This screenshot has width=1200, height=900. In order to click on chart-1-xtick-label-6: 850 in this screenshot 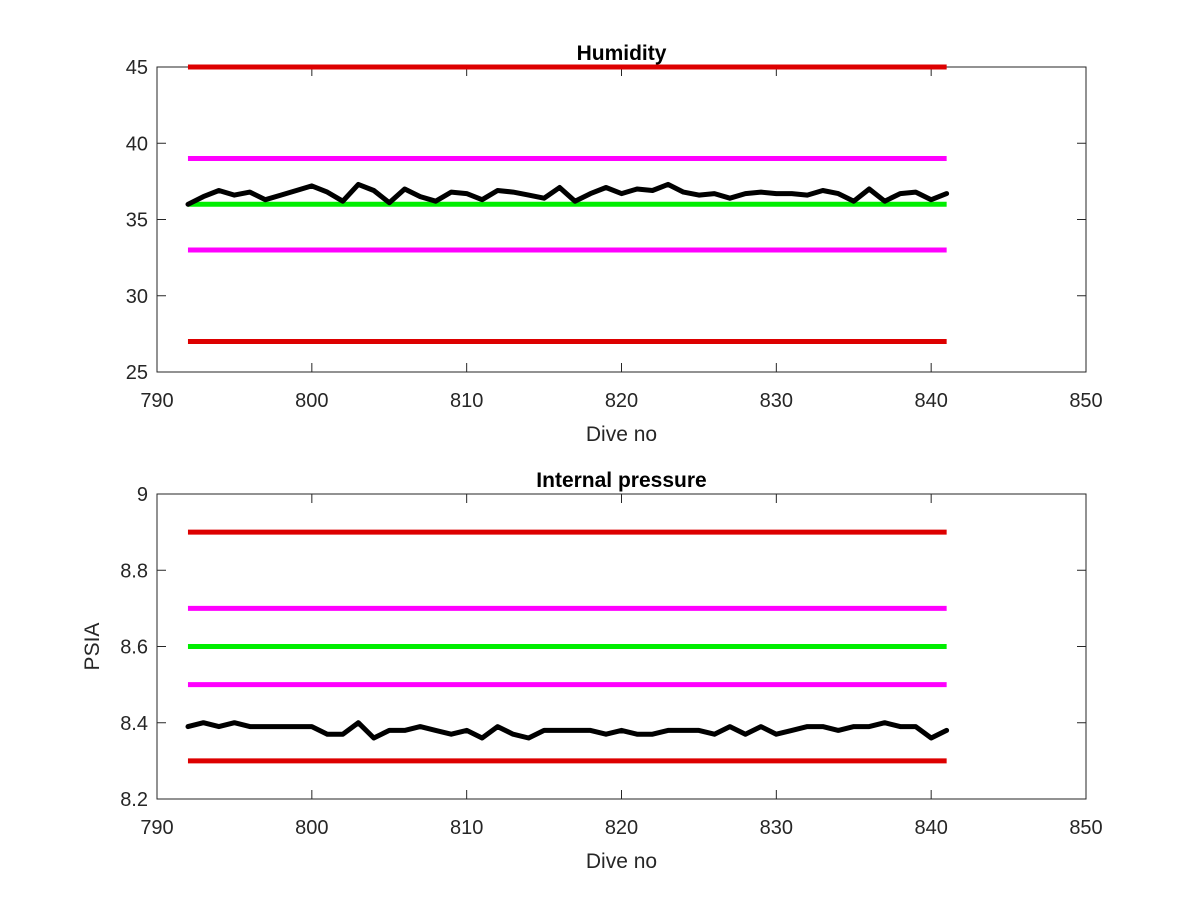, I will do `click(1085, 828)`.